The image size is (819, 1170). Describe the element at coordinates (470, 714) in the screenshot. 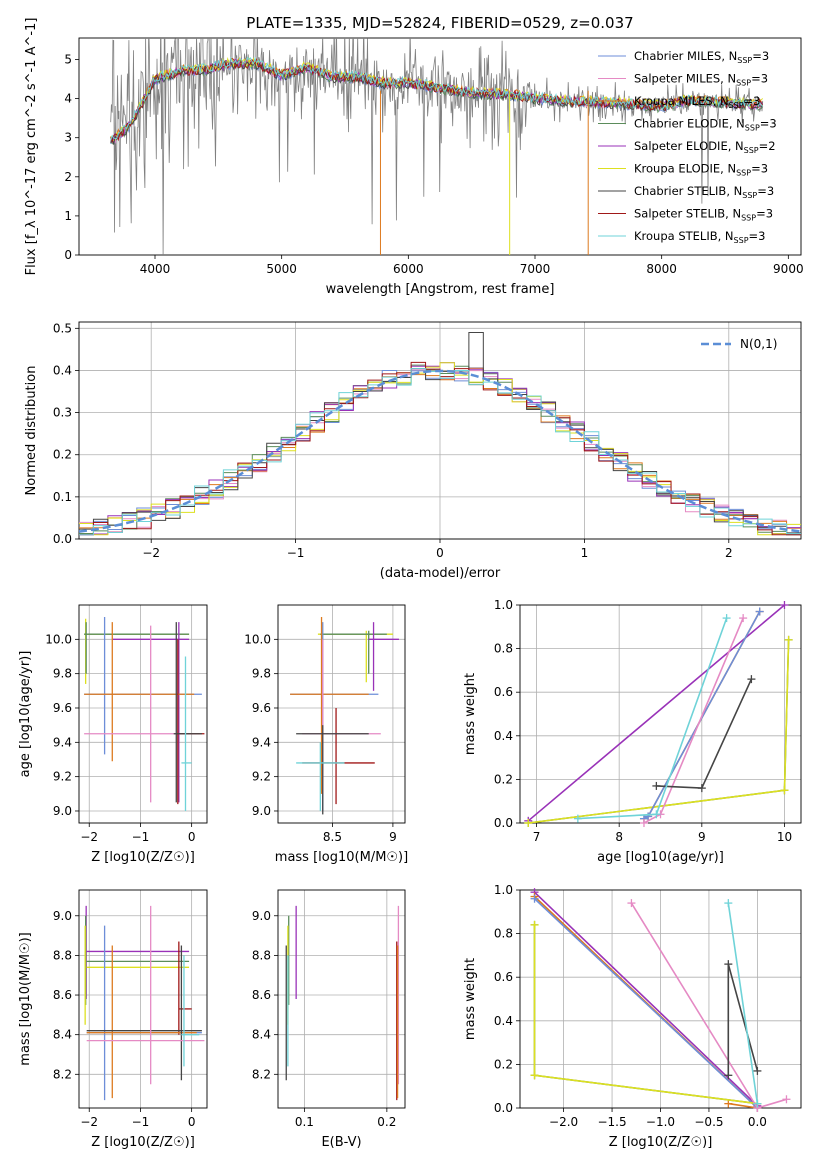

I see `y-axis-label: mass weight` at that location.